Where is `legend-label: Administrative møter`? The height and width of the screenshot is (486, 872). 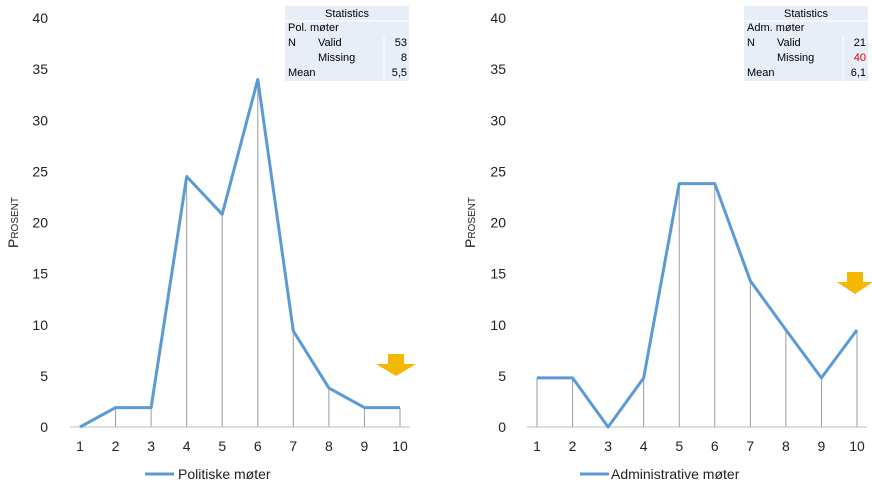
legend-label: Administrative møter is located at coordinates (675, 474).